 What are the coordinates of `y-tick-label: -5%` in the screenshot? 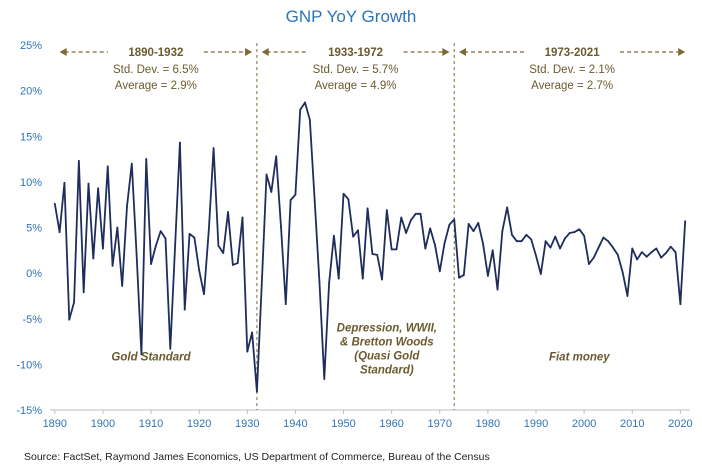 It's located at (32, 320).